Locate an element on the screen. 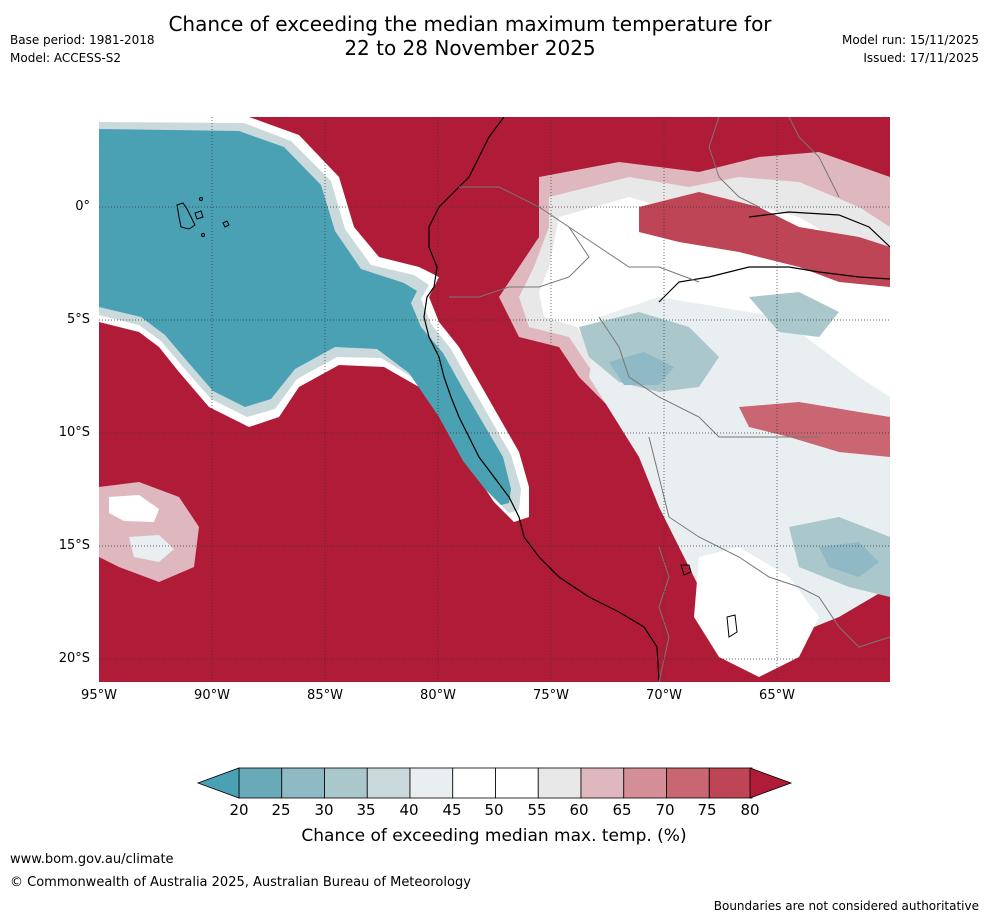 The width and height of the screenshot is (988, 919). lat-label-0: 0° is located at coordinates (82, 206).